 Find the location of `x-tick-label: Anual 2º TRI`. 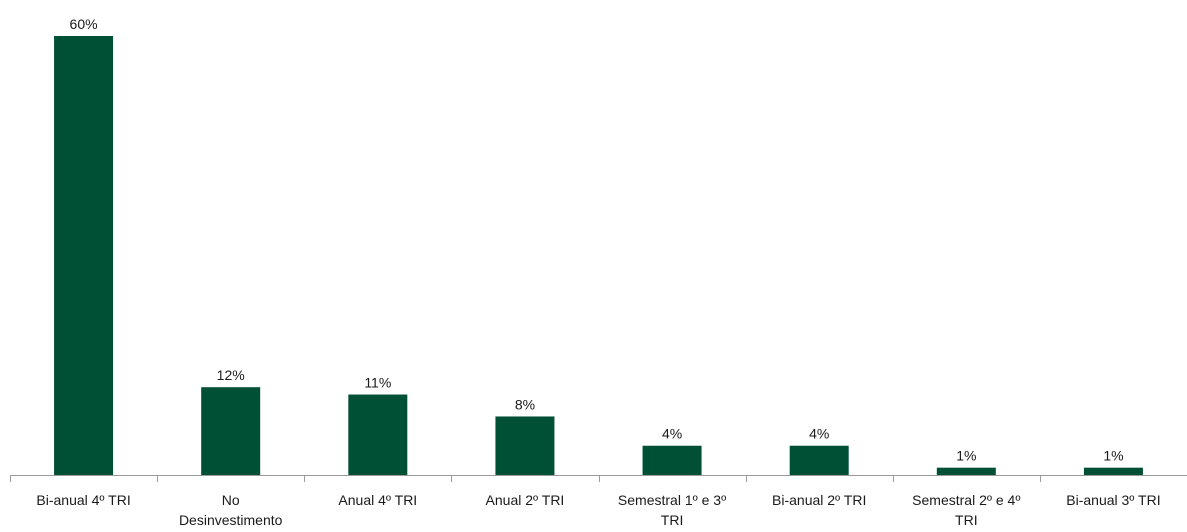

x-tick-label: Anual 2º TRI is located at coordinates (525, 500).